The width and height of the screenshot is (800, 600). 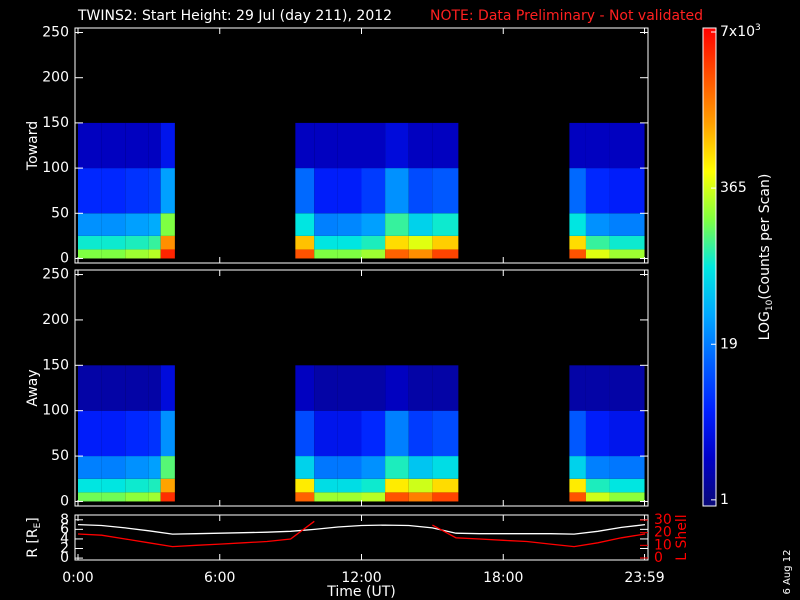 What do you see at coordinates (729, 344) in the screenshot?
I see `colorbar-tick-label-text: 19` at bounding box center [729, 344].